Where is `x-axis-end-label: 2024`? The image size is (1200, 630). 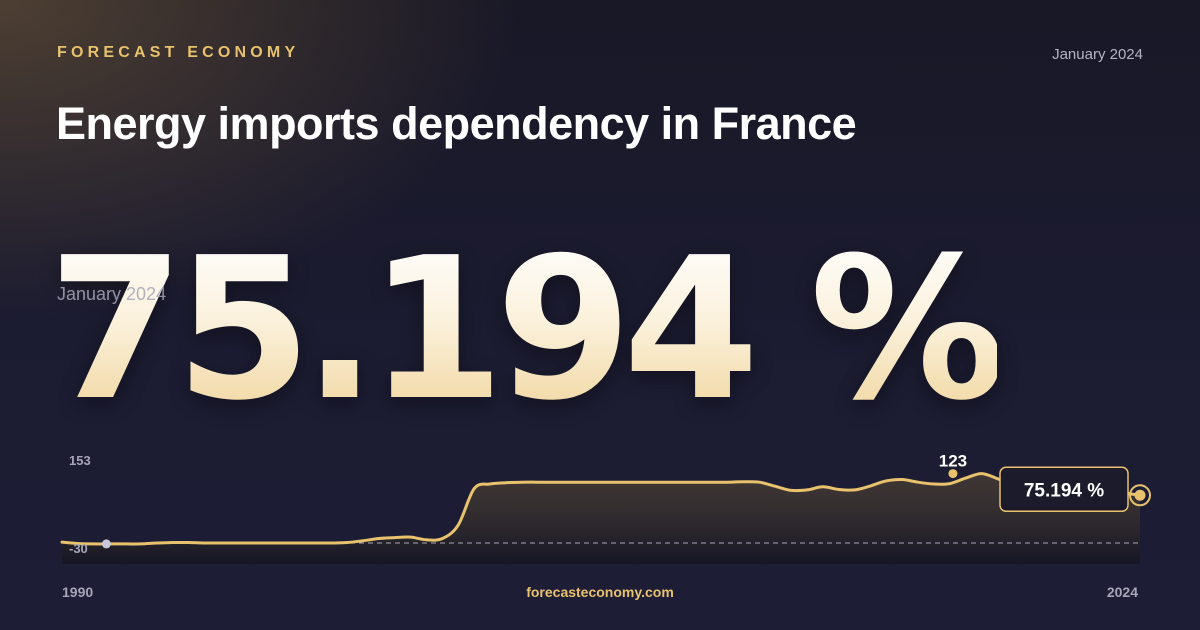 x-axis-end-label: 2024 is located at coordinates (1122, 592).